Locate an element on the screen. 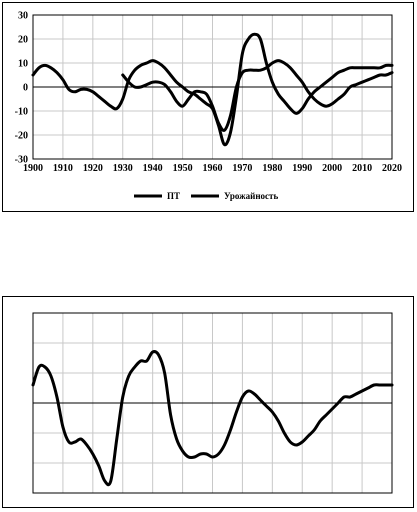 The width and height of the screenshot is (417, 512). y-tick-label: 20 is located at coordinates (23, 40).